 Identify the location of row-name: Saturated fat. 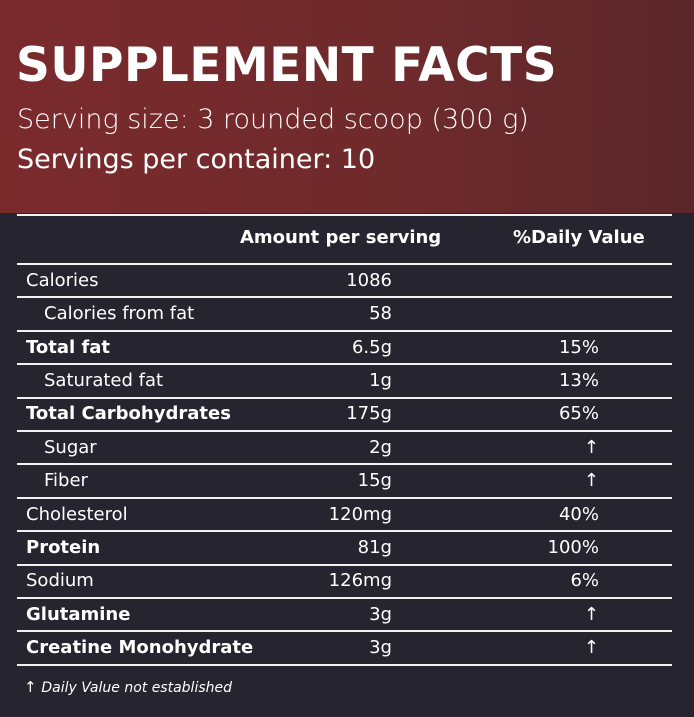
(104, 380).